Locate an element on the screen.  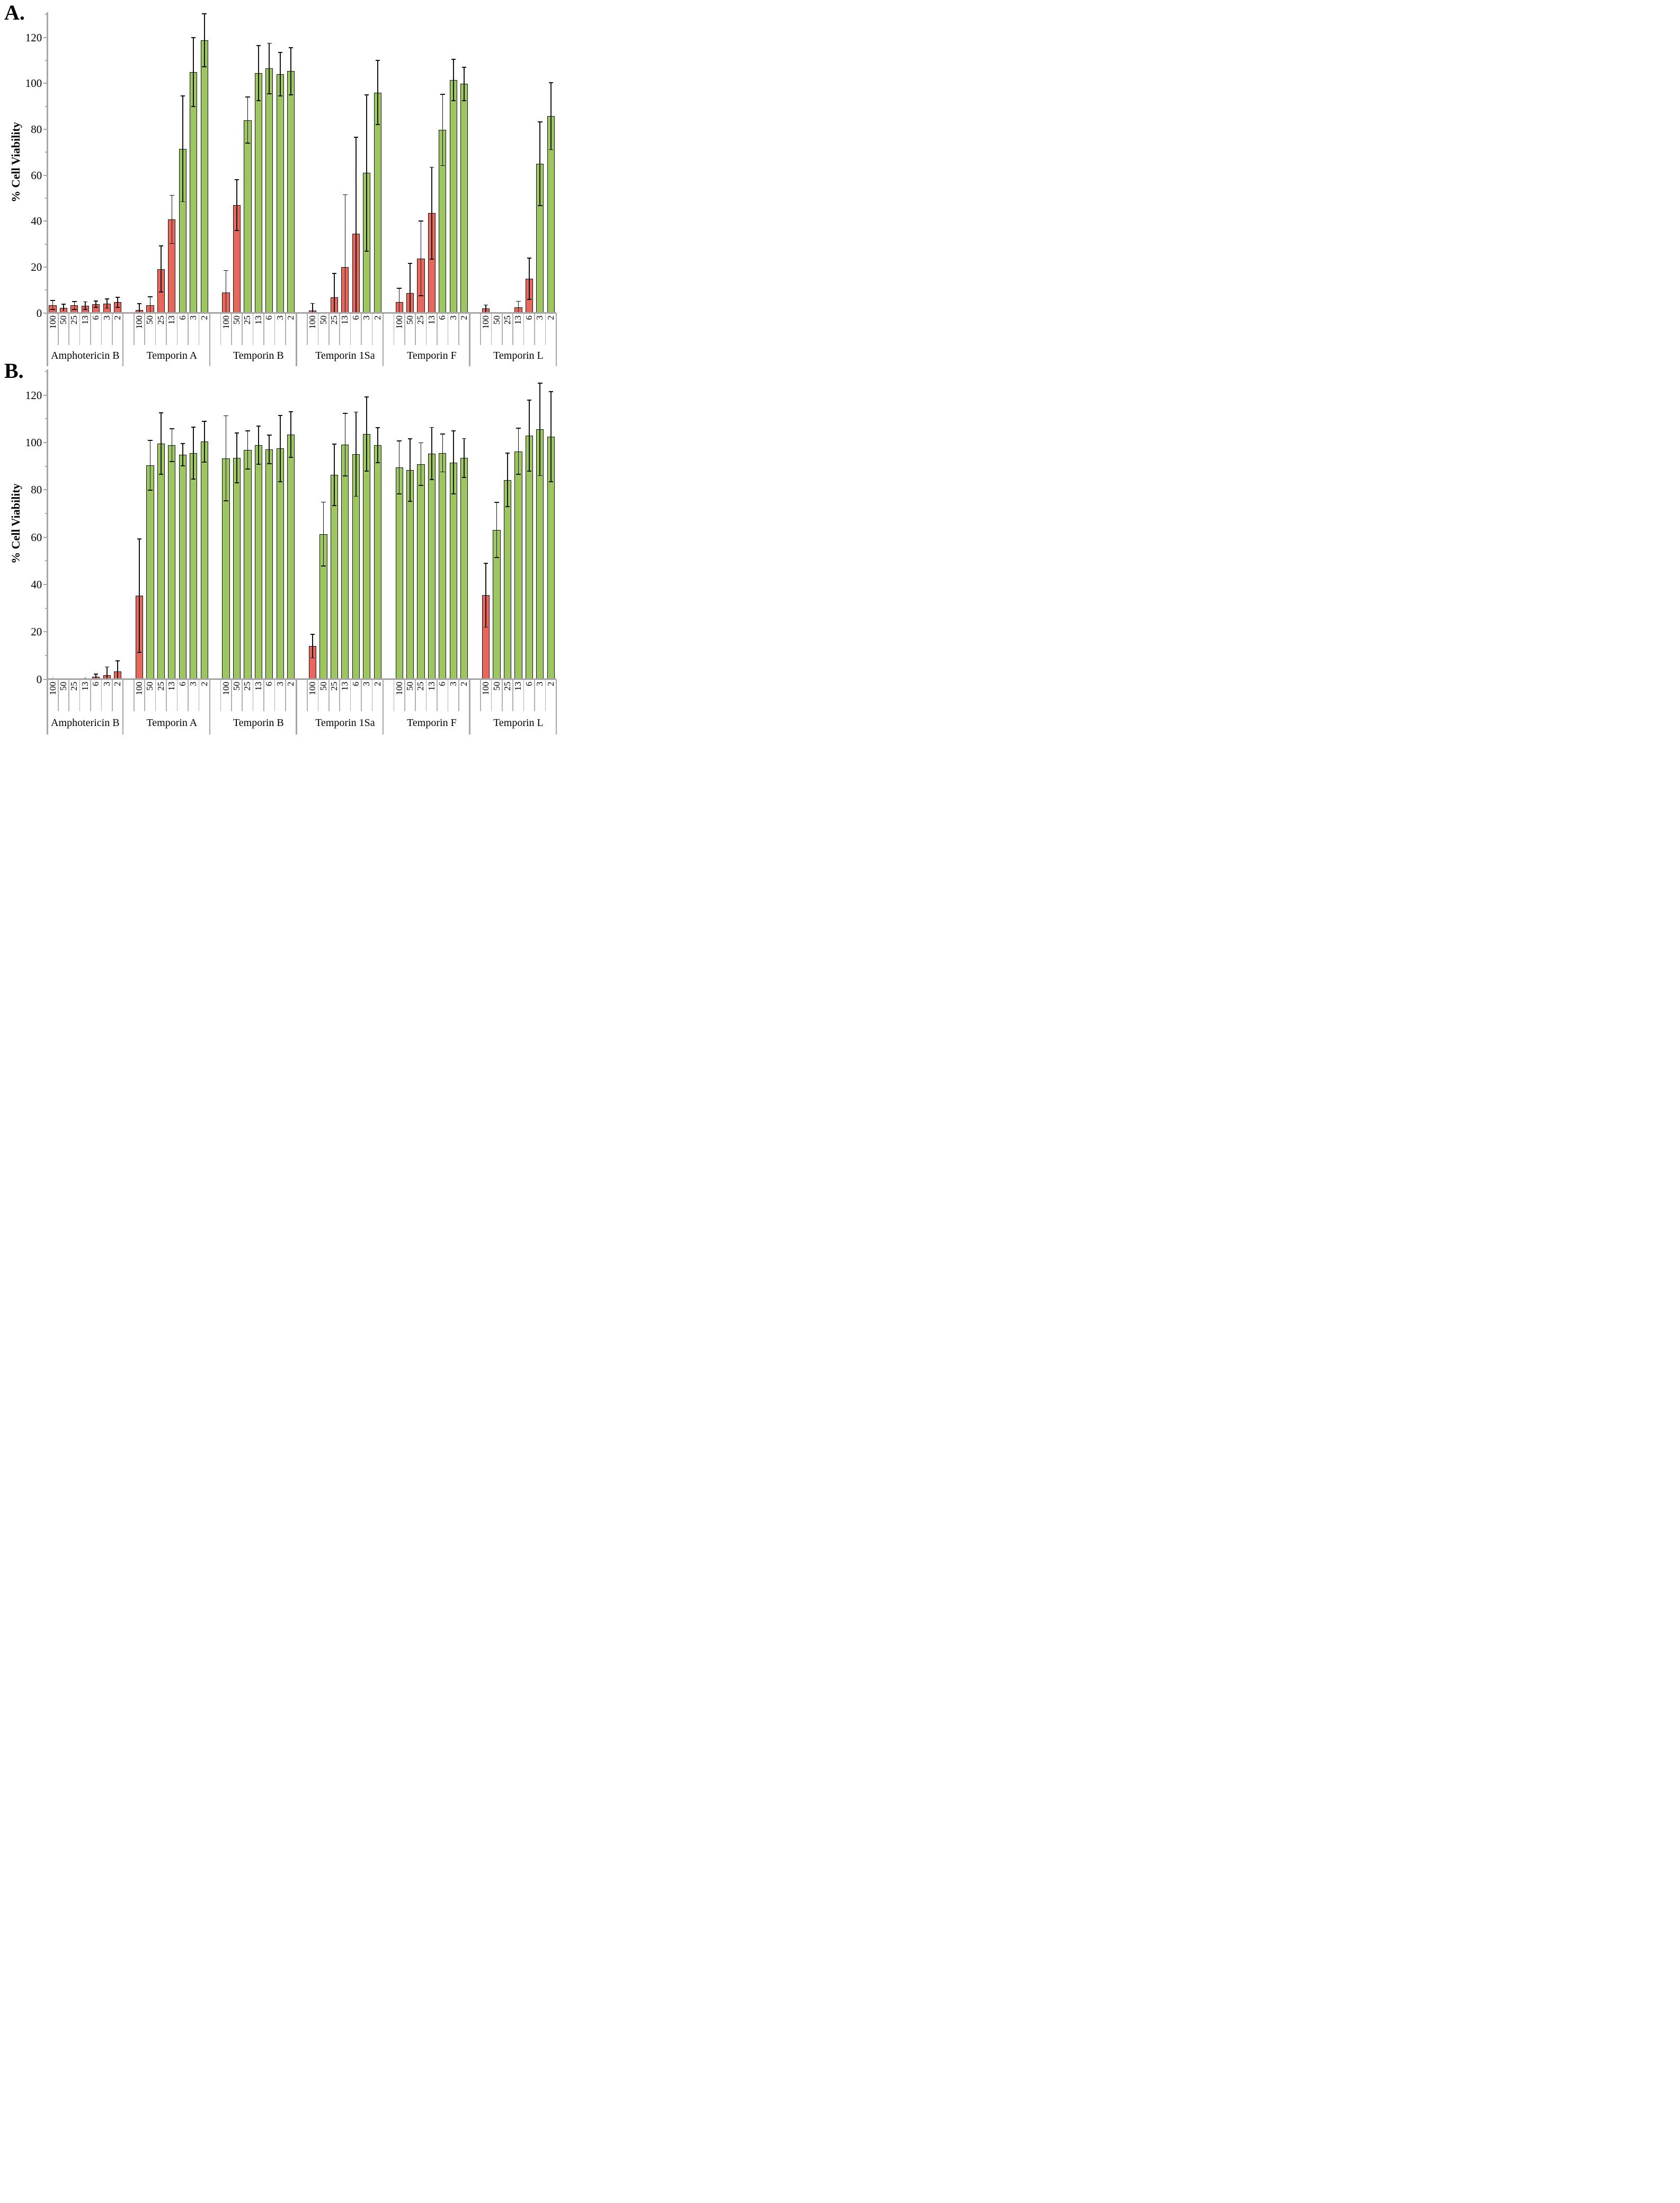
y-tick-label: 100 is located at coordinates (33, 83).